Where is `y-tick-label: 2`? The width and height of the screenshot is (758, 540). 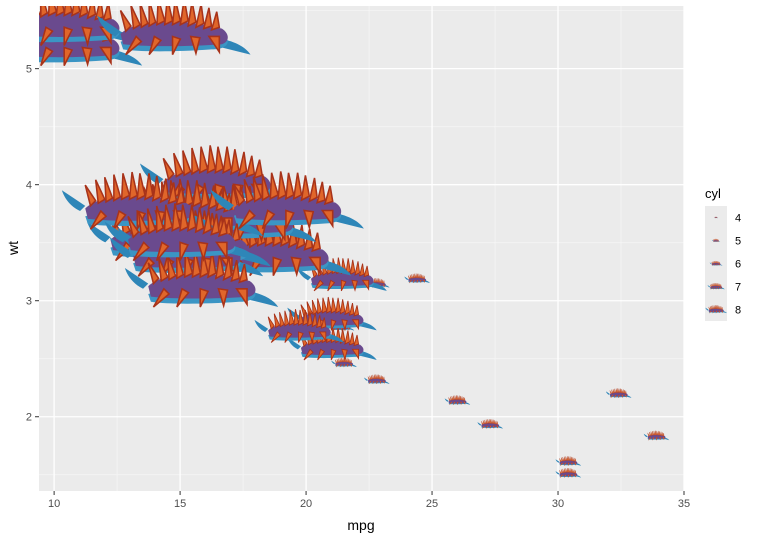 y-tick-label: 2 is located at coordinates (29, 418).